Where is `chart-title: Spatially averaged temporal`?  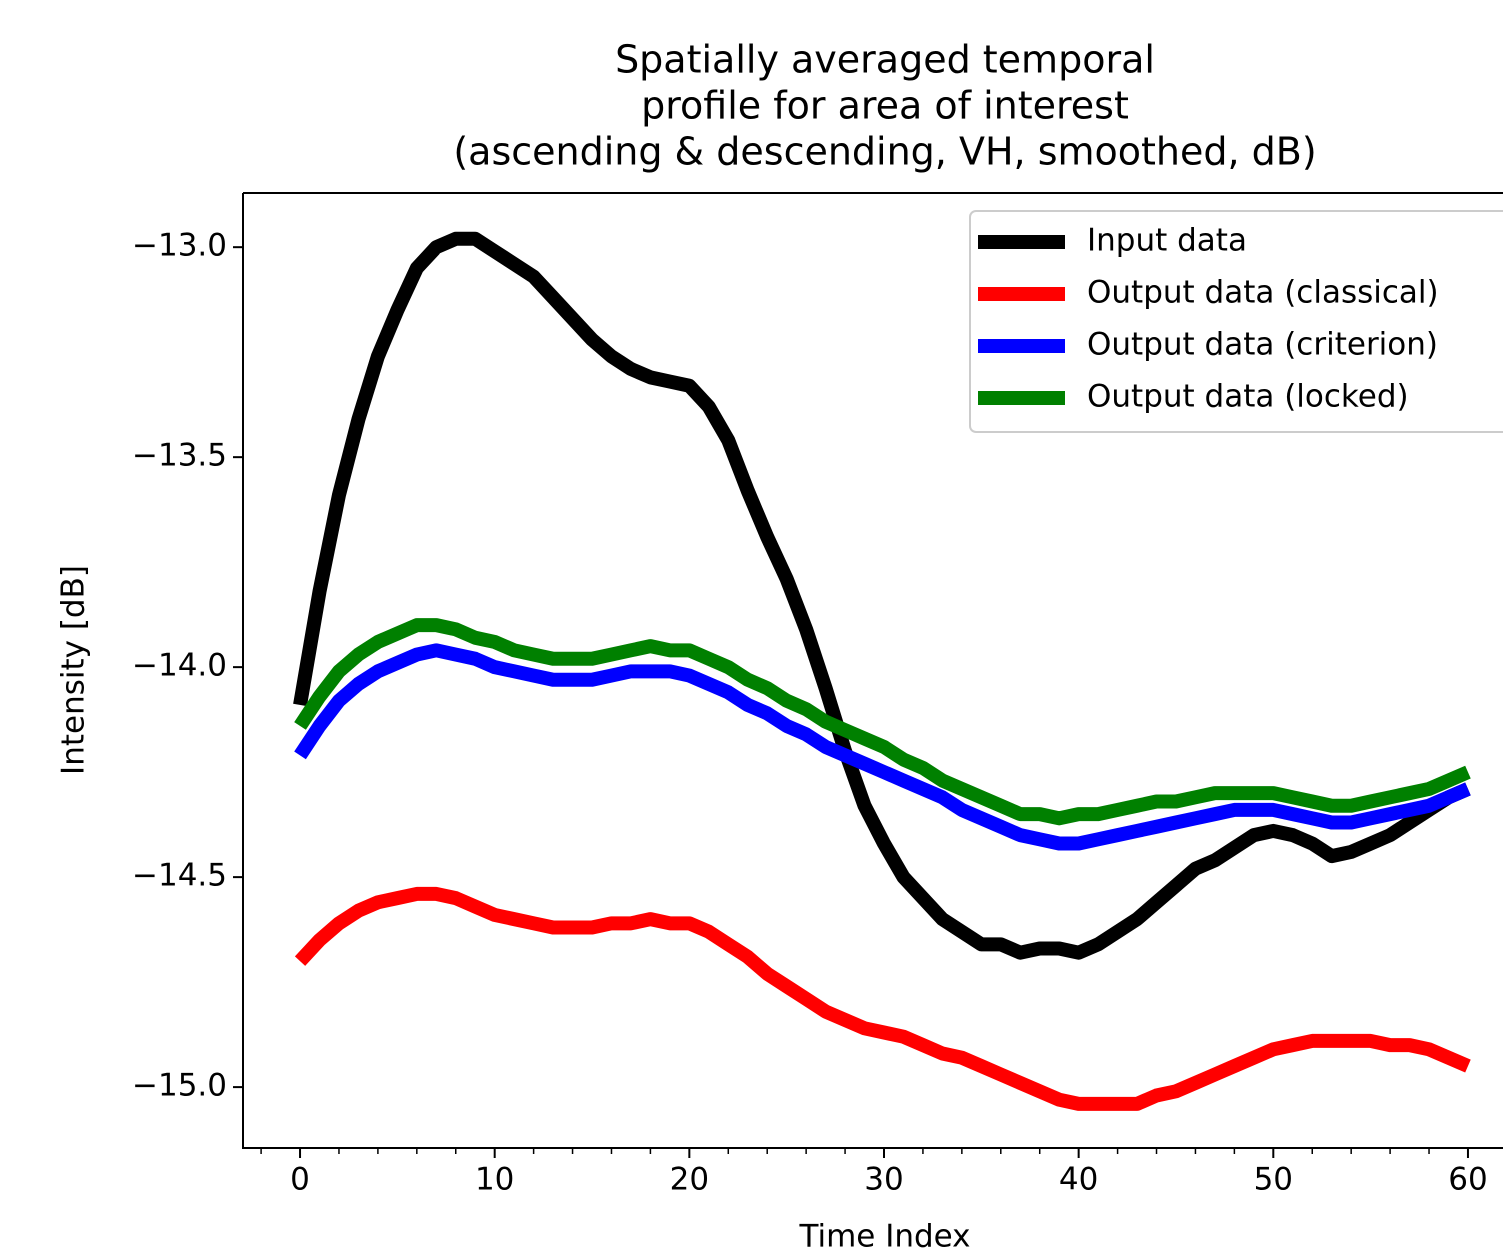 chart-title: Spatially averaged temporal is located at coordinates (885, 60).